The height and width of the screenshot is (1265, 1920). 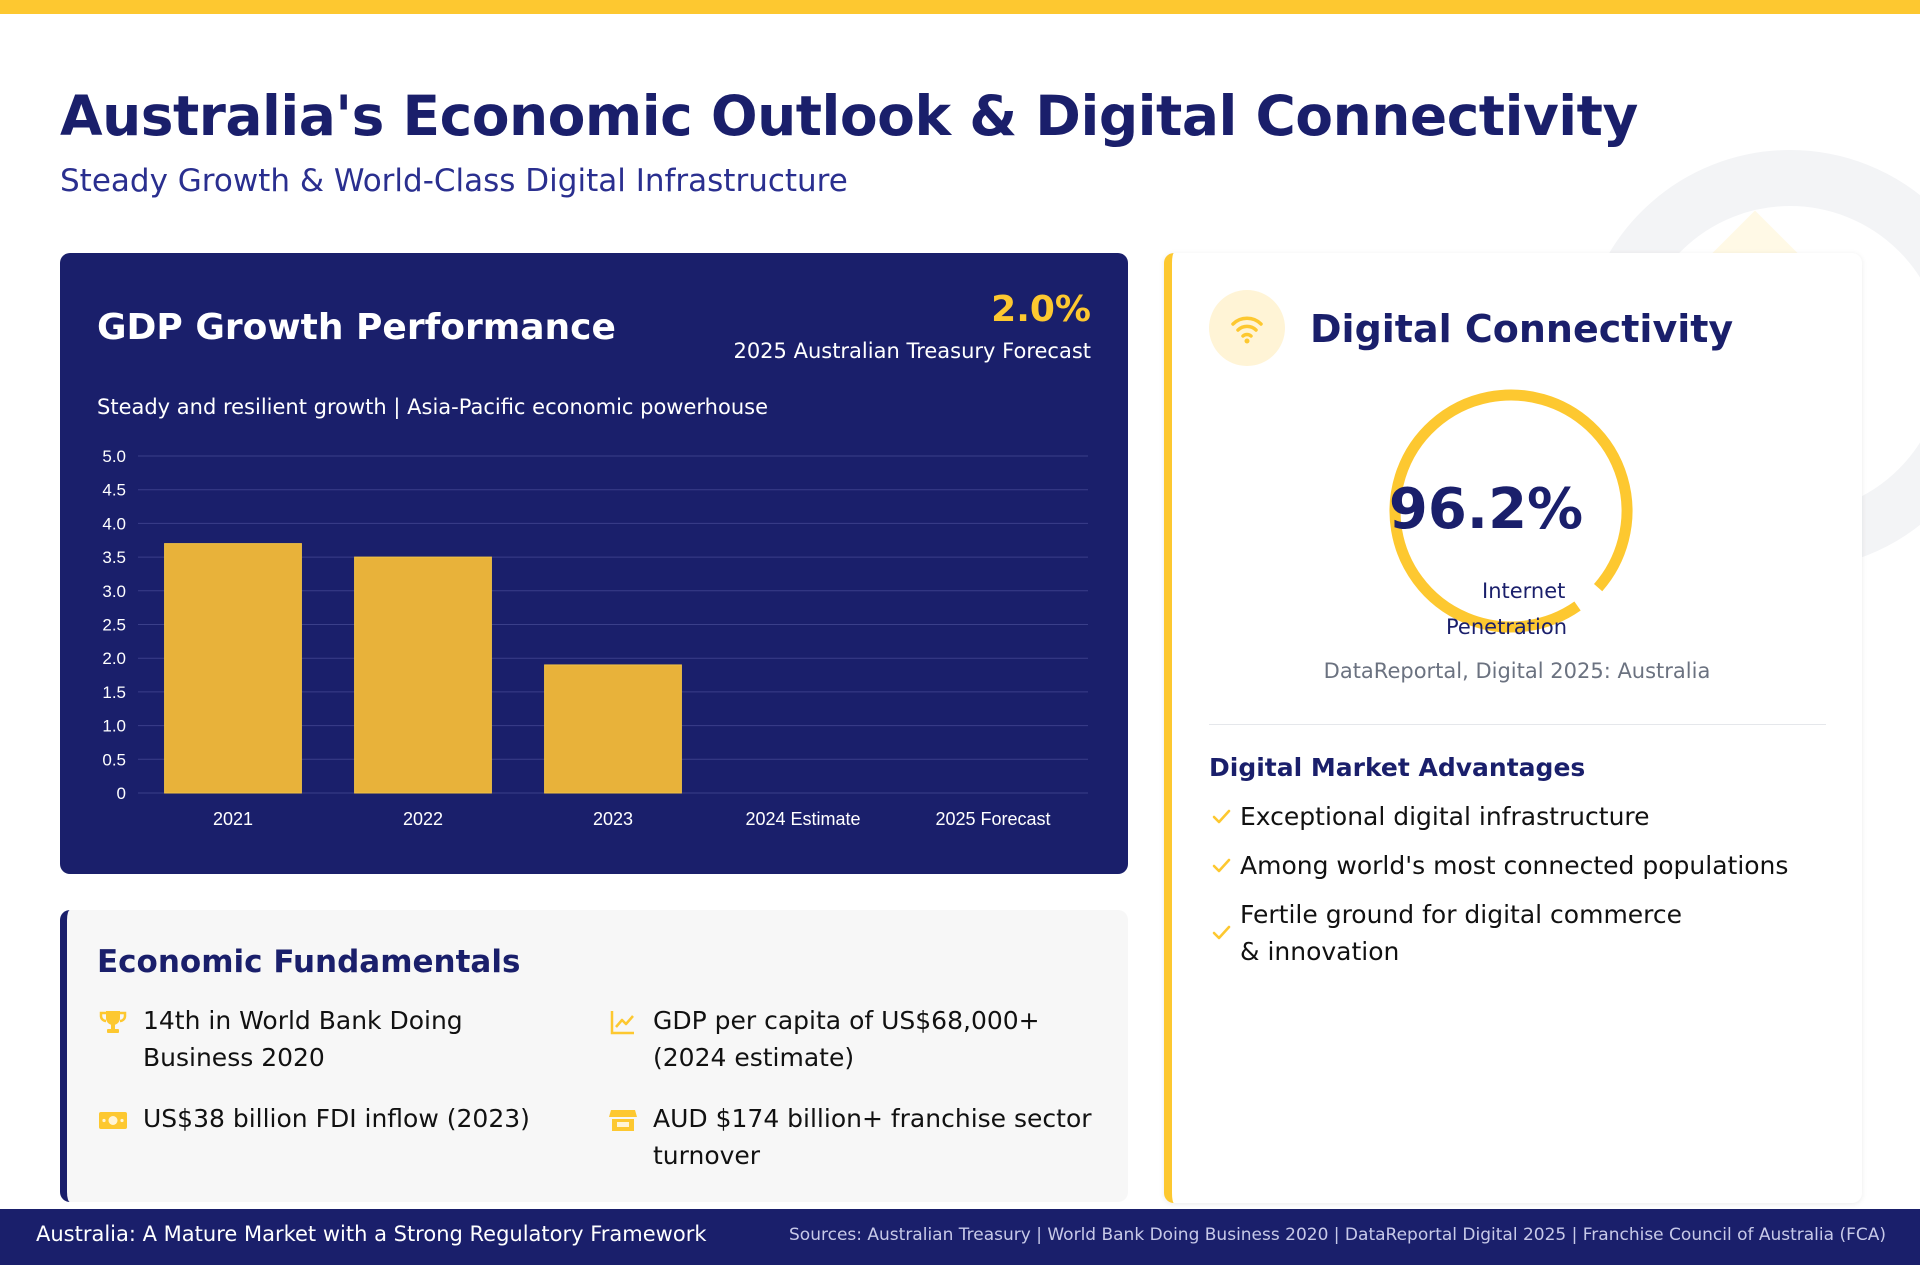 I want to click on y-tick-label: 3.5, so click(x=114, y=557).